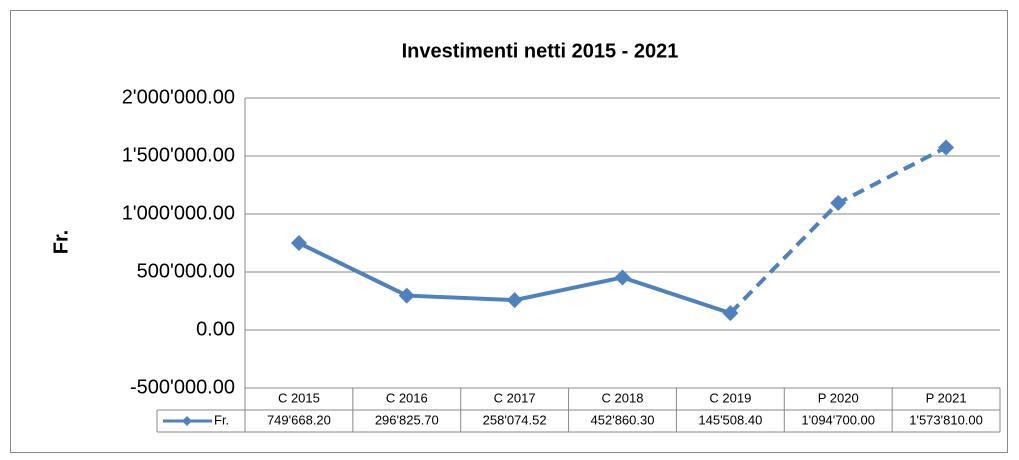 The height and width of the screenshot is (460, 1019). I want to click on data-label: 452'860.30, so click(623, 419).